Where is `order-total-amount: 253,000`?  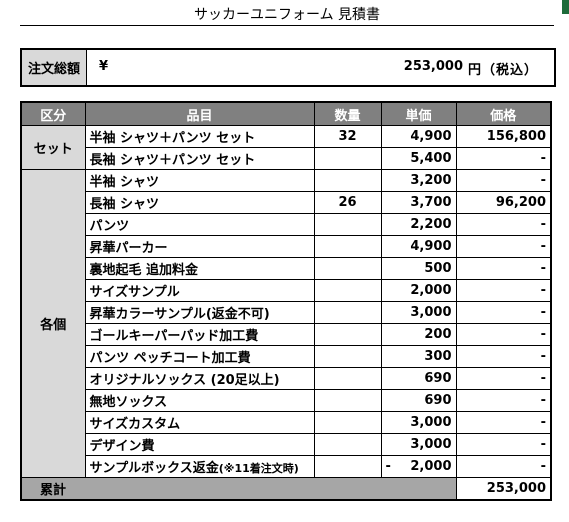 order-total-amount: 253,000 is located at coordinates (433, 66).